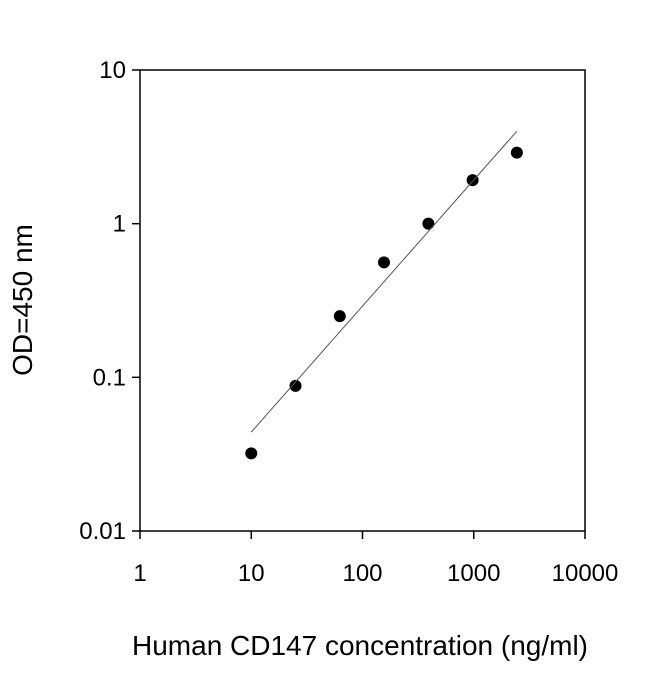  Describe the element at coordinates (102, 531) in the screenshot. I see `y-tick-label: 0.01` at that location.